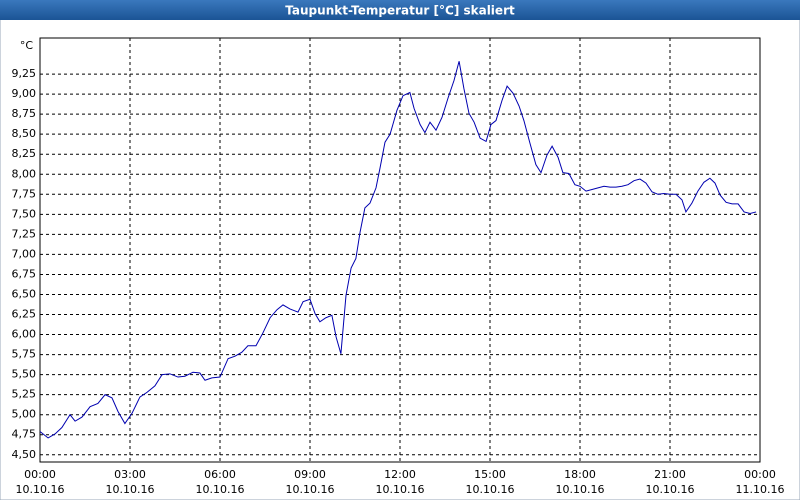  Describe the element at coordinates (24, 414) in the screenshot. I see `y-tick-label: 5,00` at that location.